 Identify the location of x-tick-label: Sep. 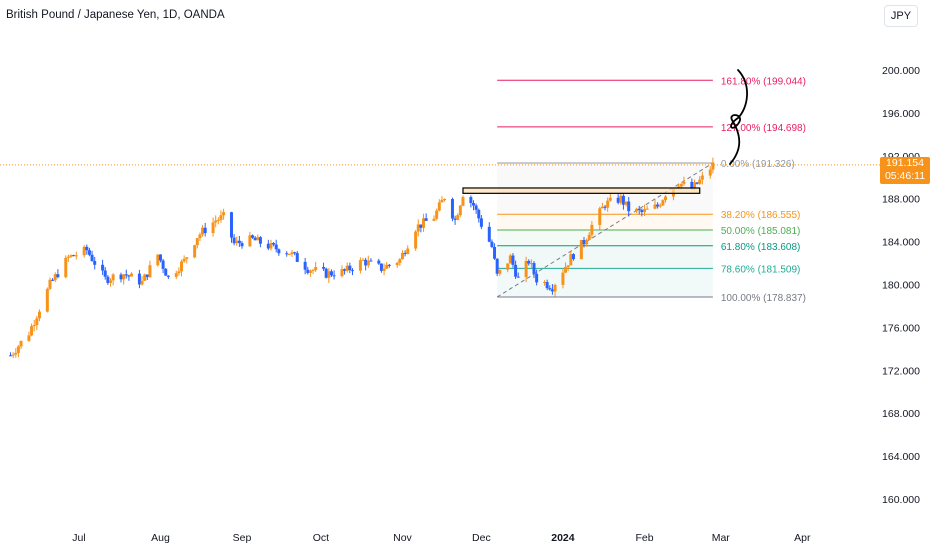
(242, 538).